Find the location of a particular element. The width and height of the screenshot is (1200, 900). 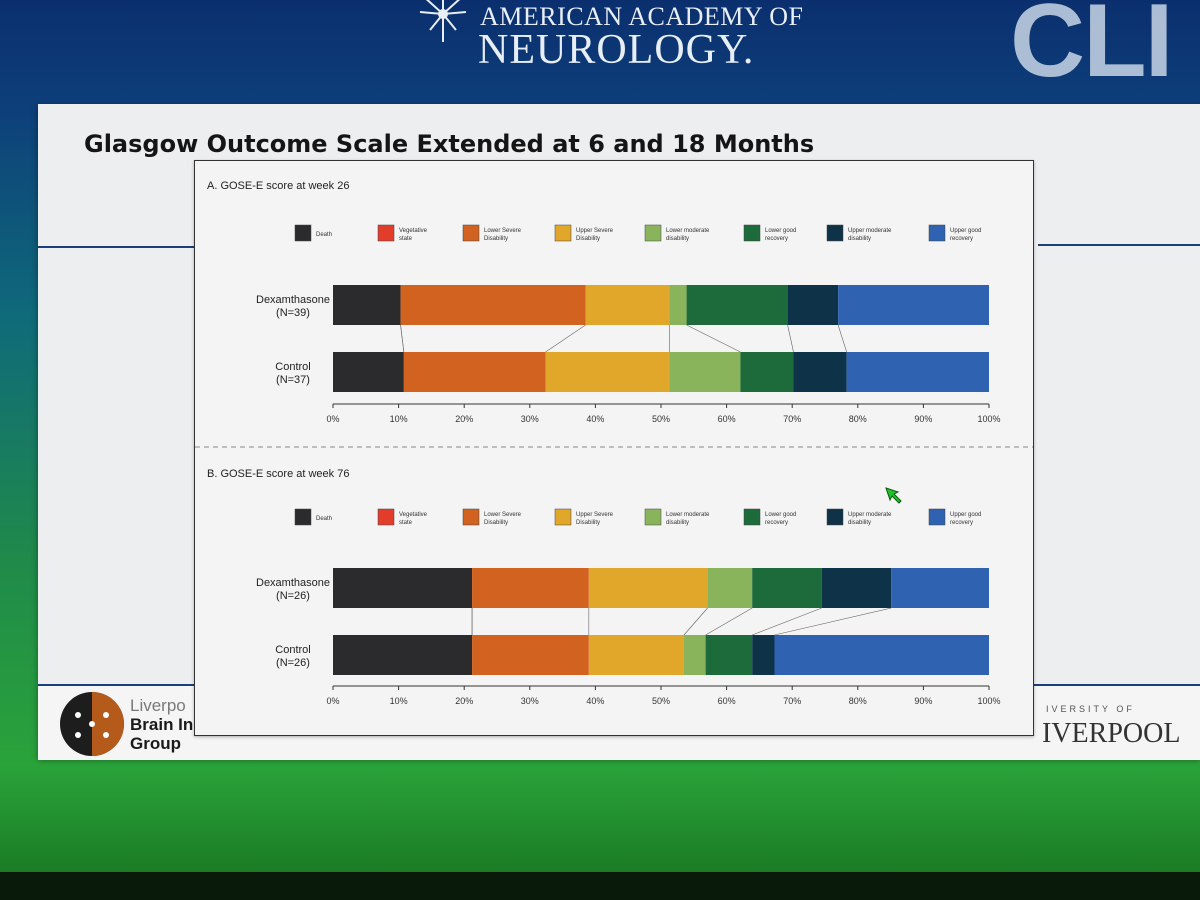

org-name-line1: AMERICAN ACADEMY OF is located at coordinates (642, 16).